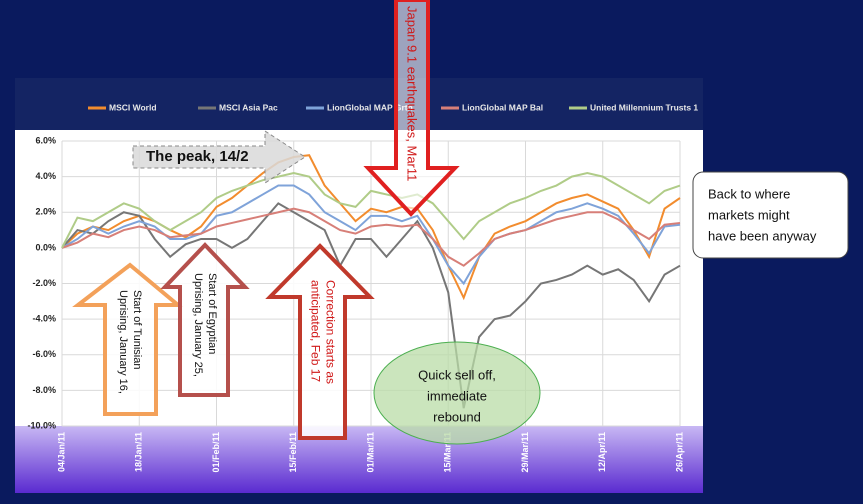  Describe the element at coordinates (139, 452) in the screenshot. I see `x-tick-label: 18/Jan/11` at that location.